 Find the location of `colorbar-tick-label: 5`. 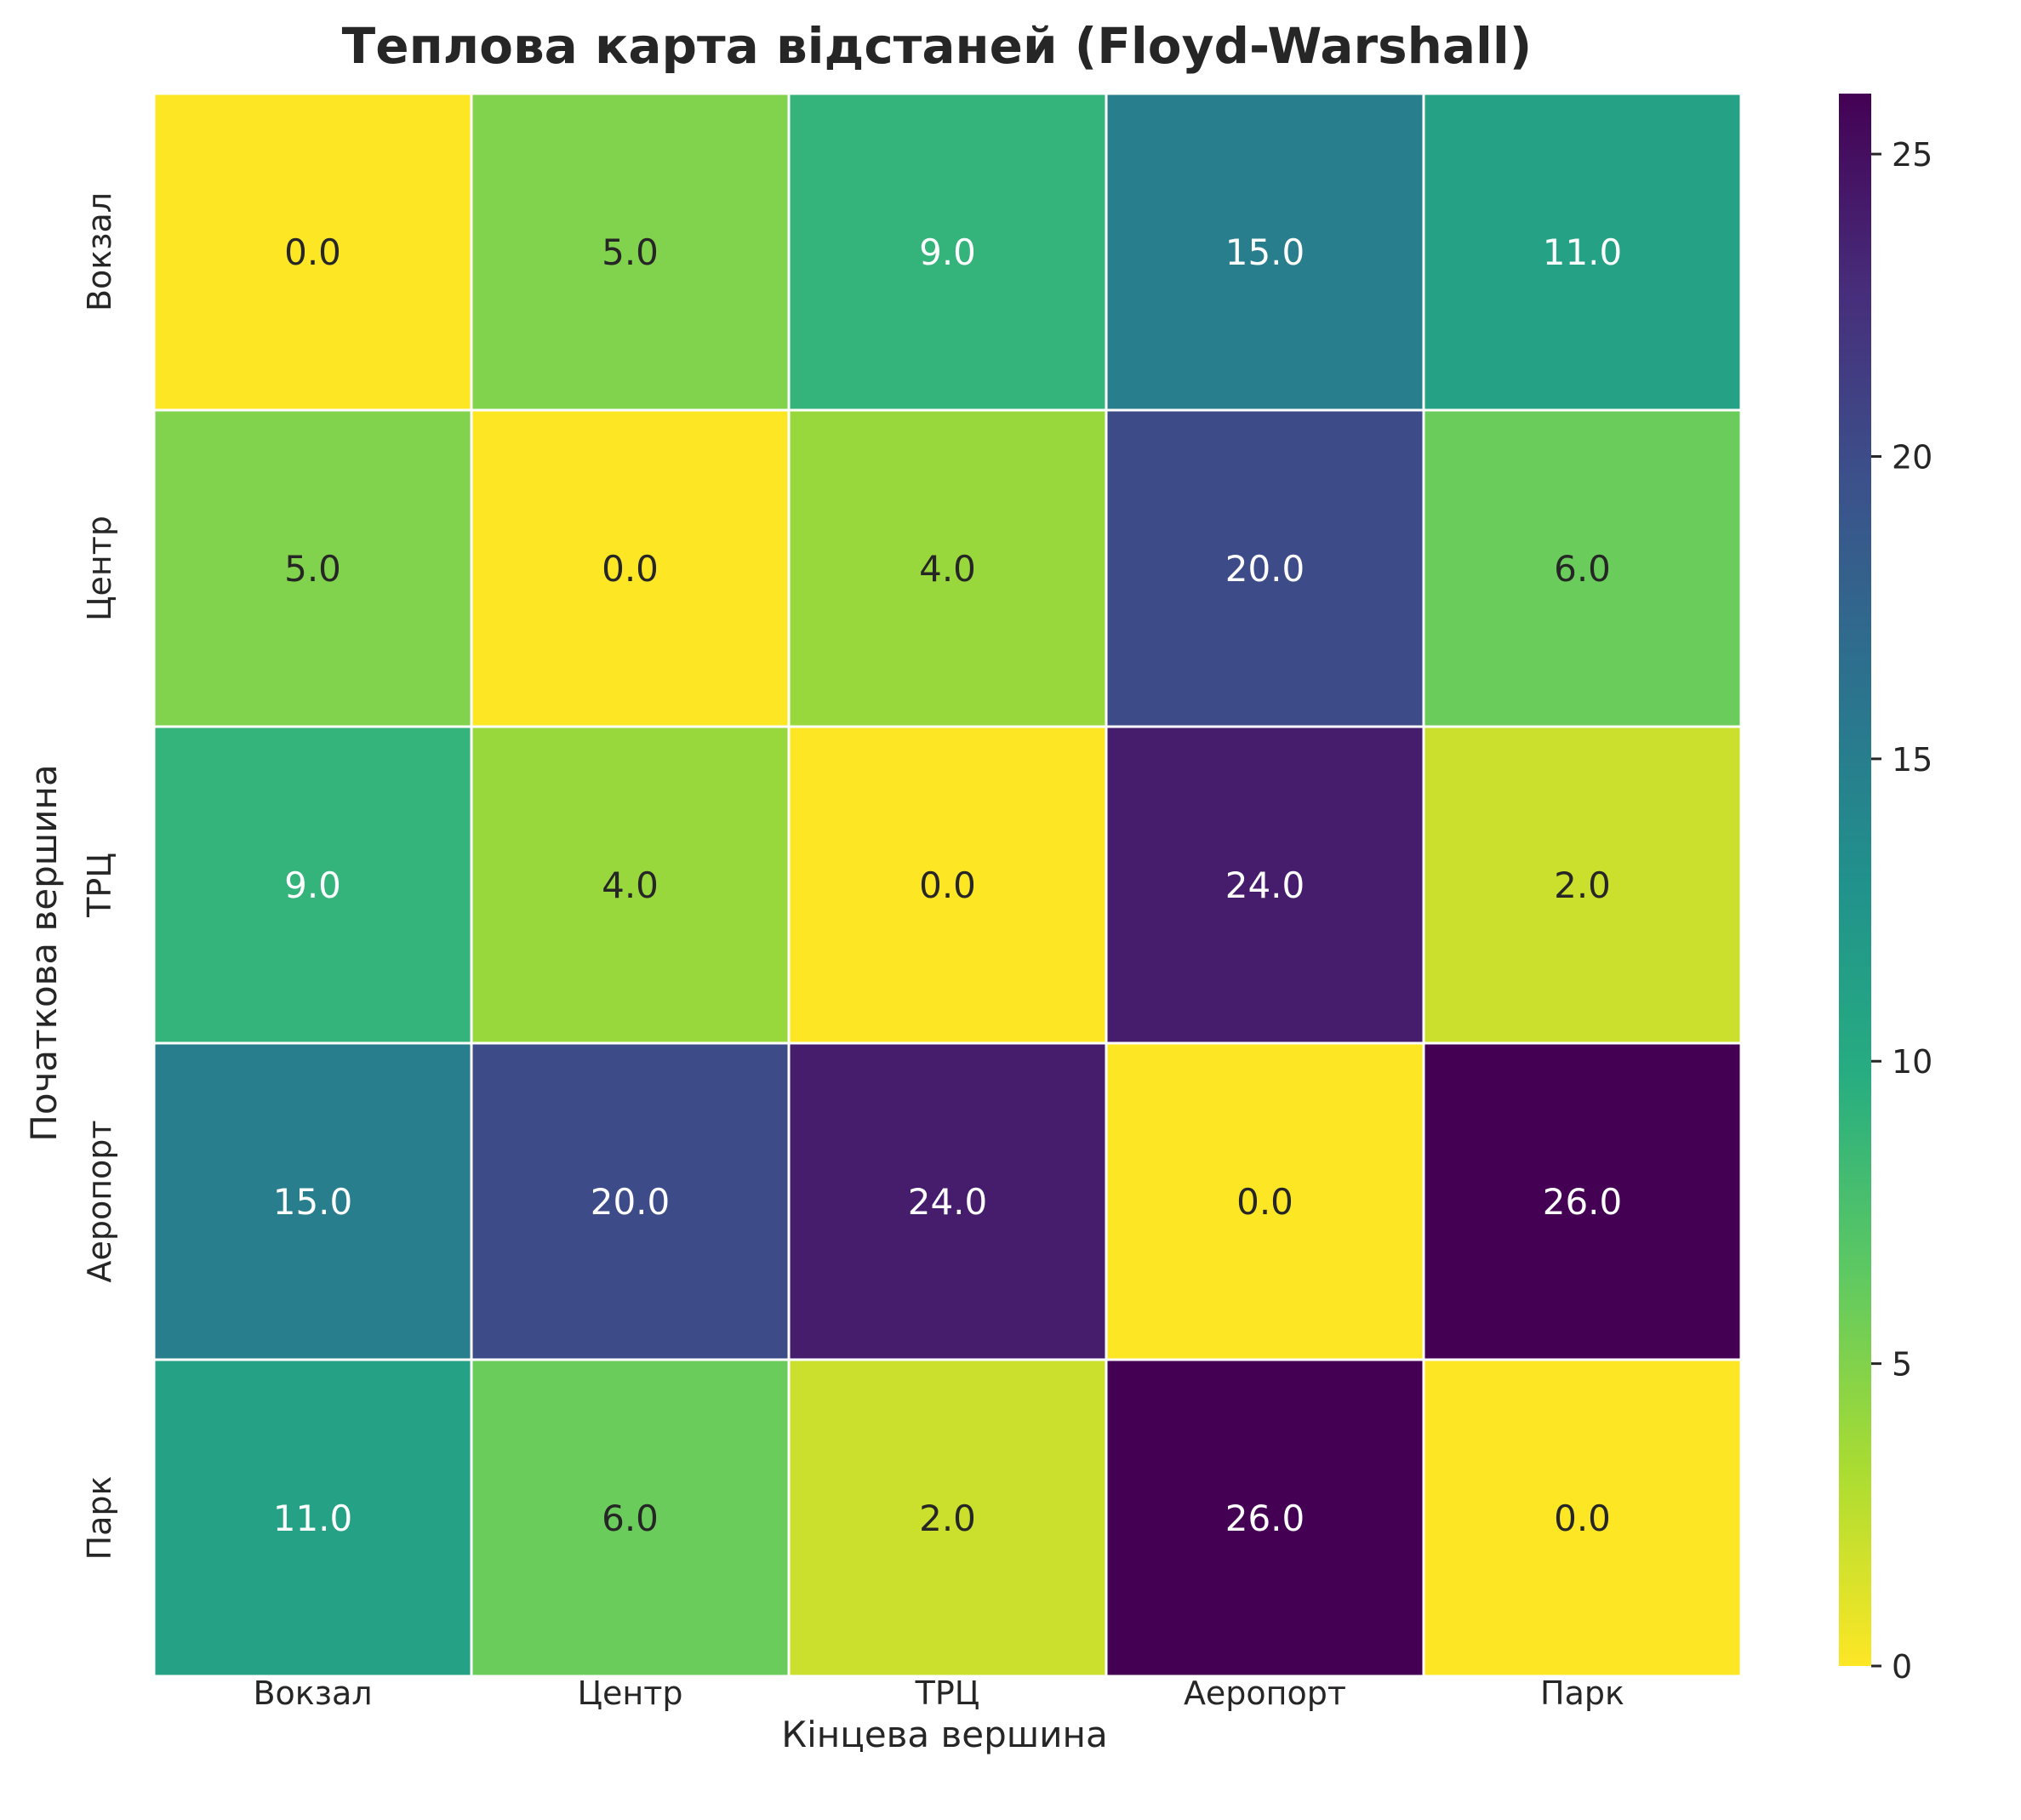

colorbar-tick-label: 5 is located at coordinates (1902, 1365).